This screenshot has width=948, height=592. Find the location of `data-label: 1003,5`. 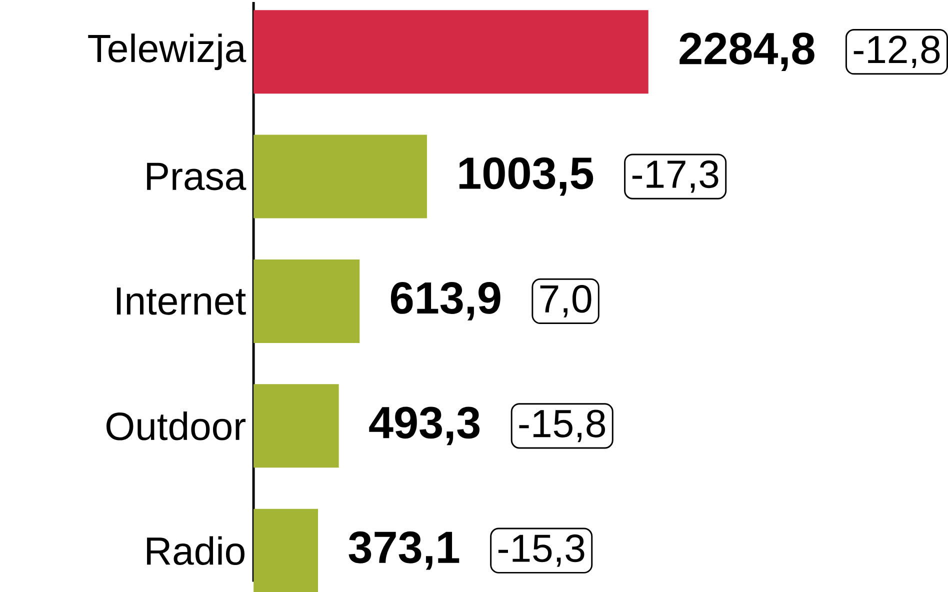

data-label: 1003,5 is located at coordinates (526, 176).